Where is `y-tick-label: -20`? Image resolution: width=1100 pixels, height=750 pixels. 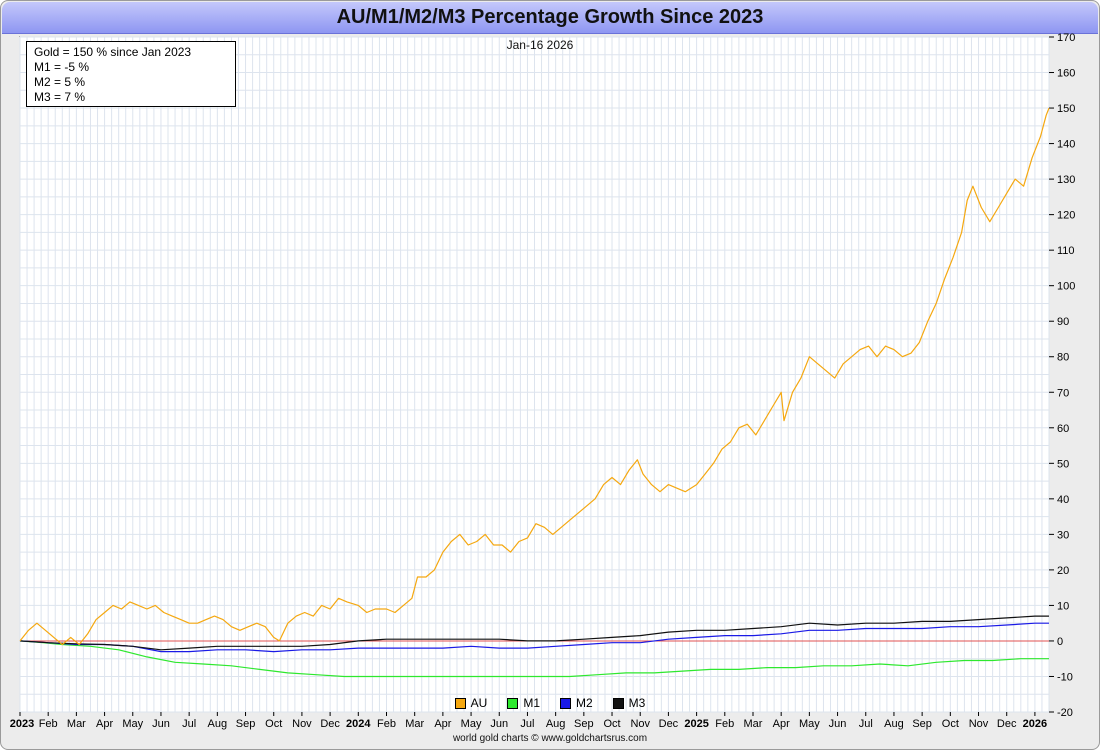 y-tick-label: -20 is located at coordinates (1065, 713).